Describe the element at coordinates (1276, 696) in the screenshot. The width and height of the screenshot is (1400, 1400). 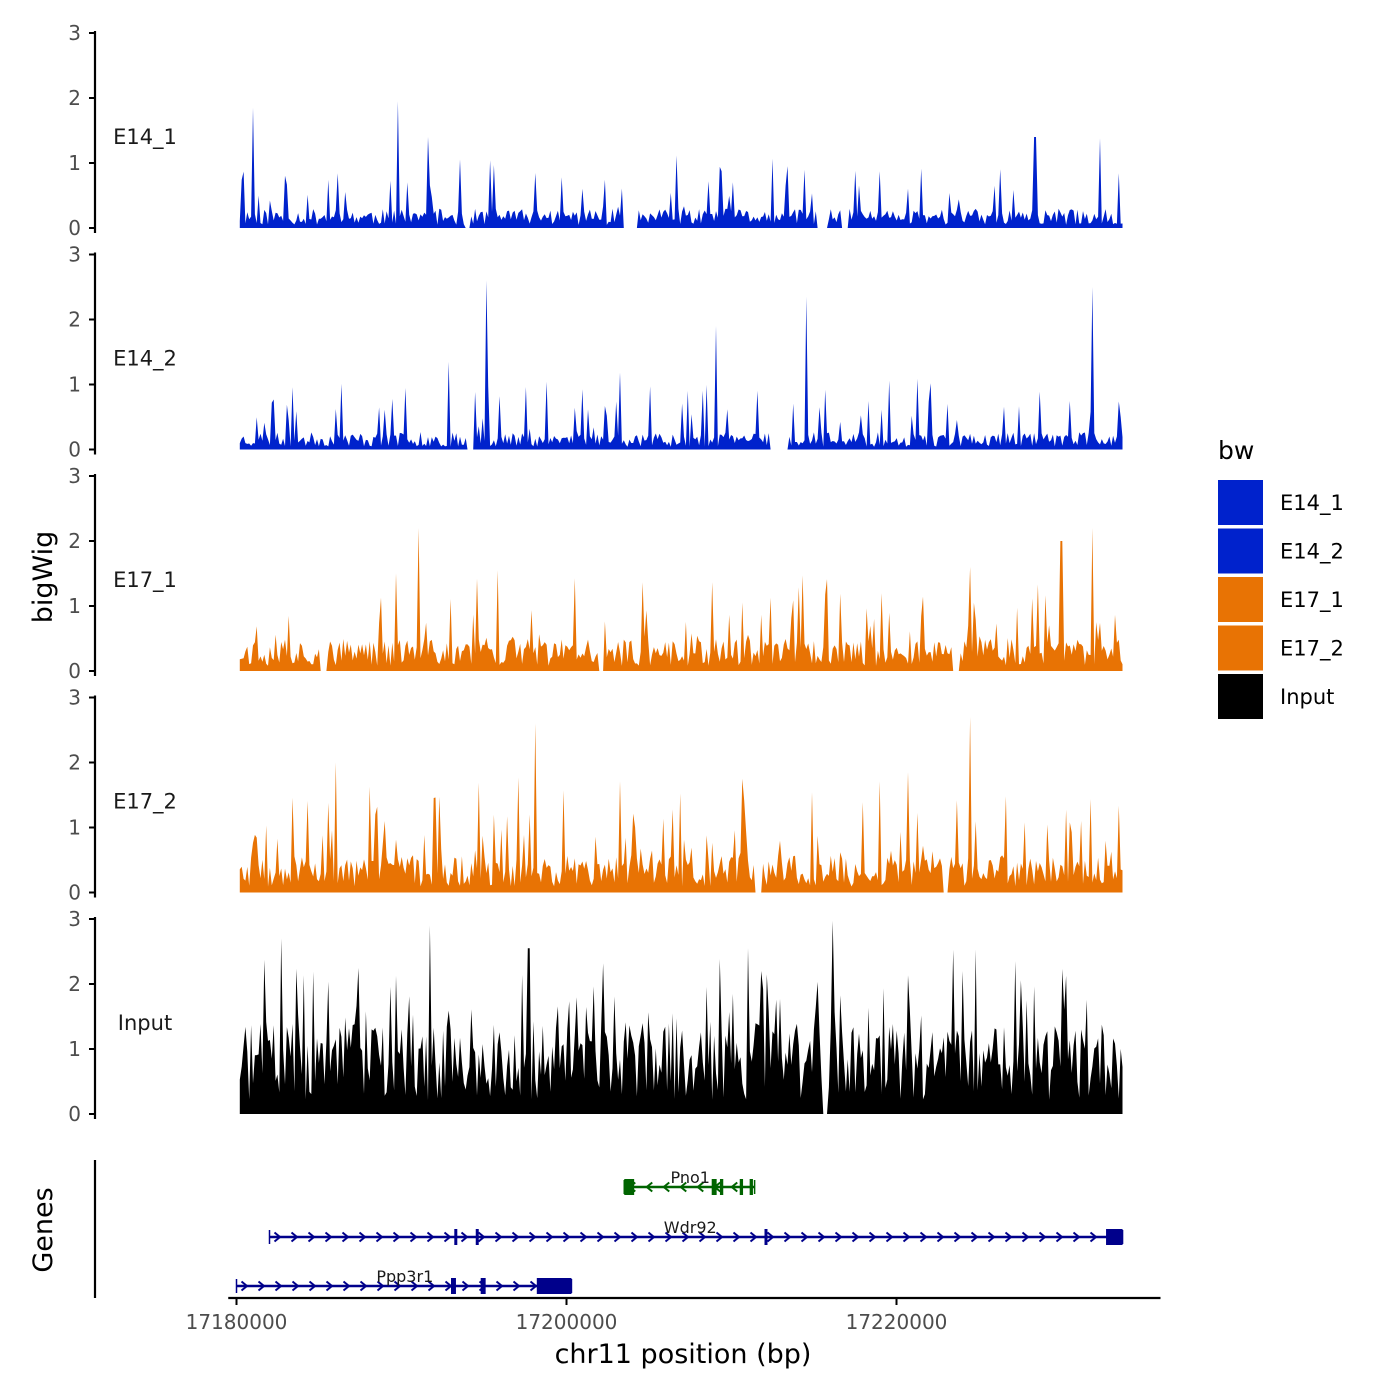
I see `legend-item-Input: Input` at that location.